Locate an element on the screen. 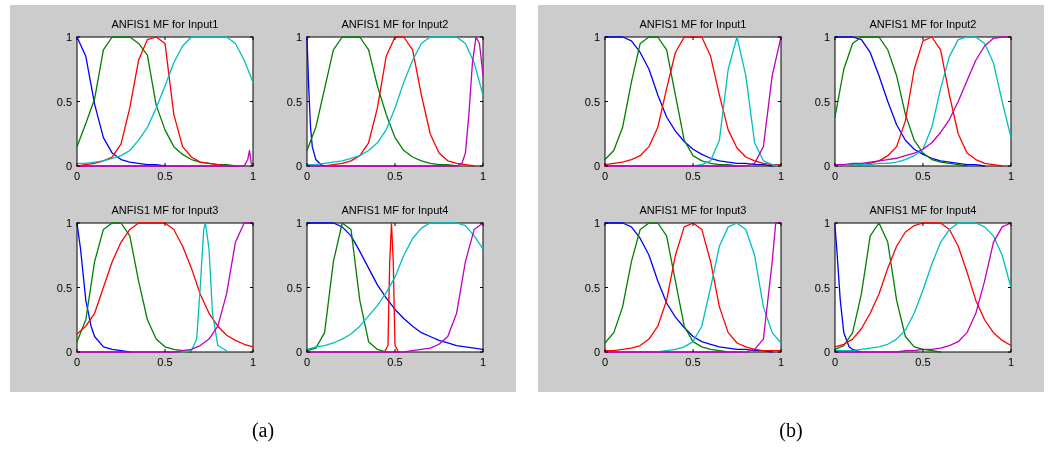 This screenshot has width=1054, height=468. text: (b) is located at coordinates (791, 430).